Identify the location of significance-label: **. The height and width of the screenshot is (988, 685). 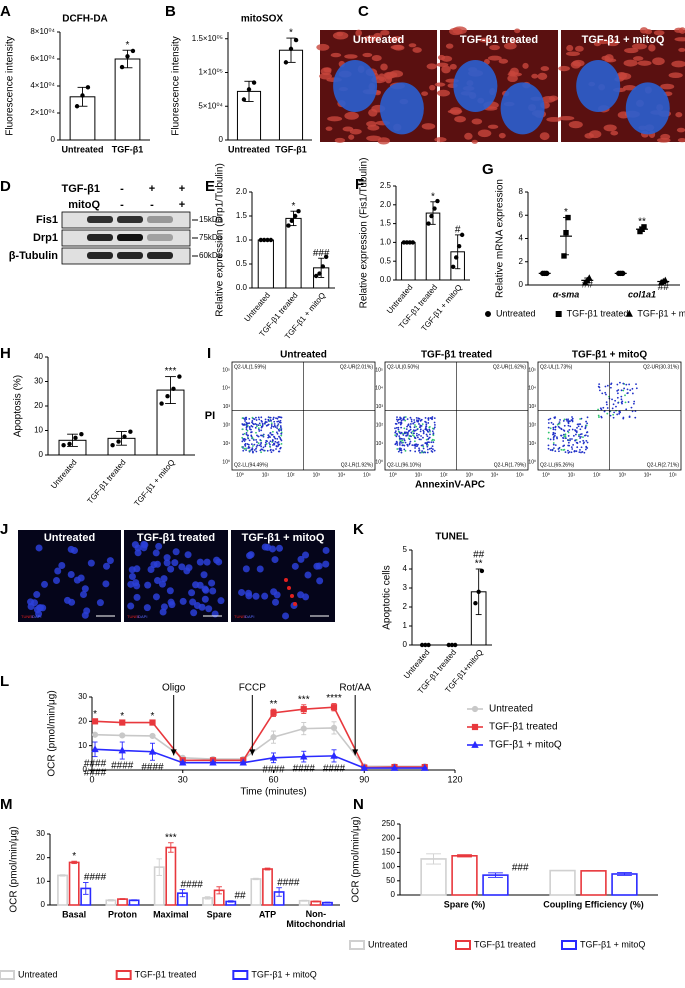
(274, 704).